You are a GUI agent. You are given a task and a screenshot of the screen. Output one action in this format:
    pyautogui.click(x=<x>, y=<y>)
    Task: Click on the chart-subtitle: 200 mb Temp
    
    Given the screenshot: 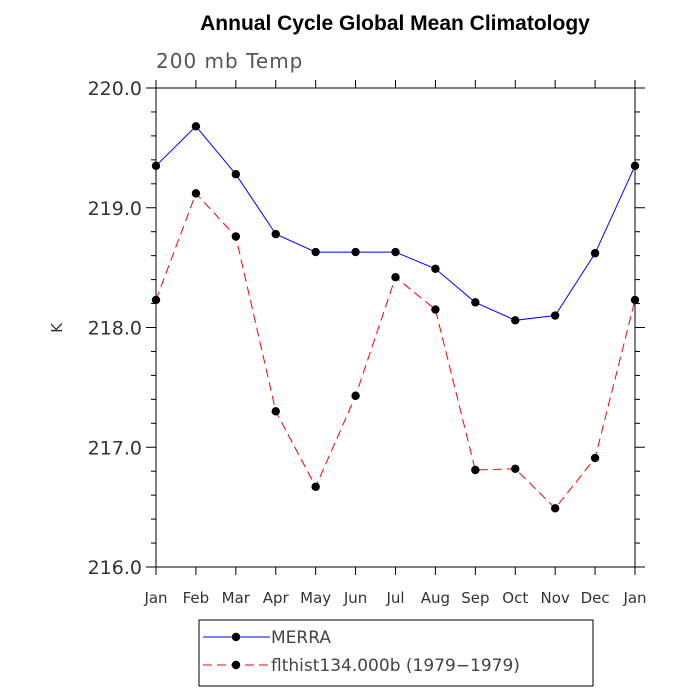 What is the action you would take?
    pyautogui.click(x=229, y=61)
    